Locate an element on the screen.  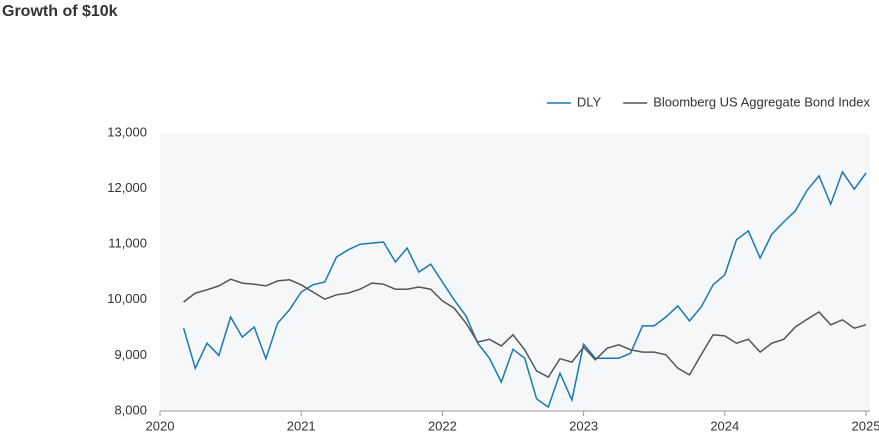
x-tick-label: 2021 is located at coordinates (301, 425).